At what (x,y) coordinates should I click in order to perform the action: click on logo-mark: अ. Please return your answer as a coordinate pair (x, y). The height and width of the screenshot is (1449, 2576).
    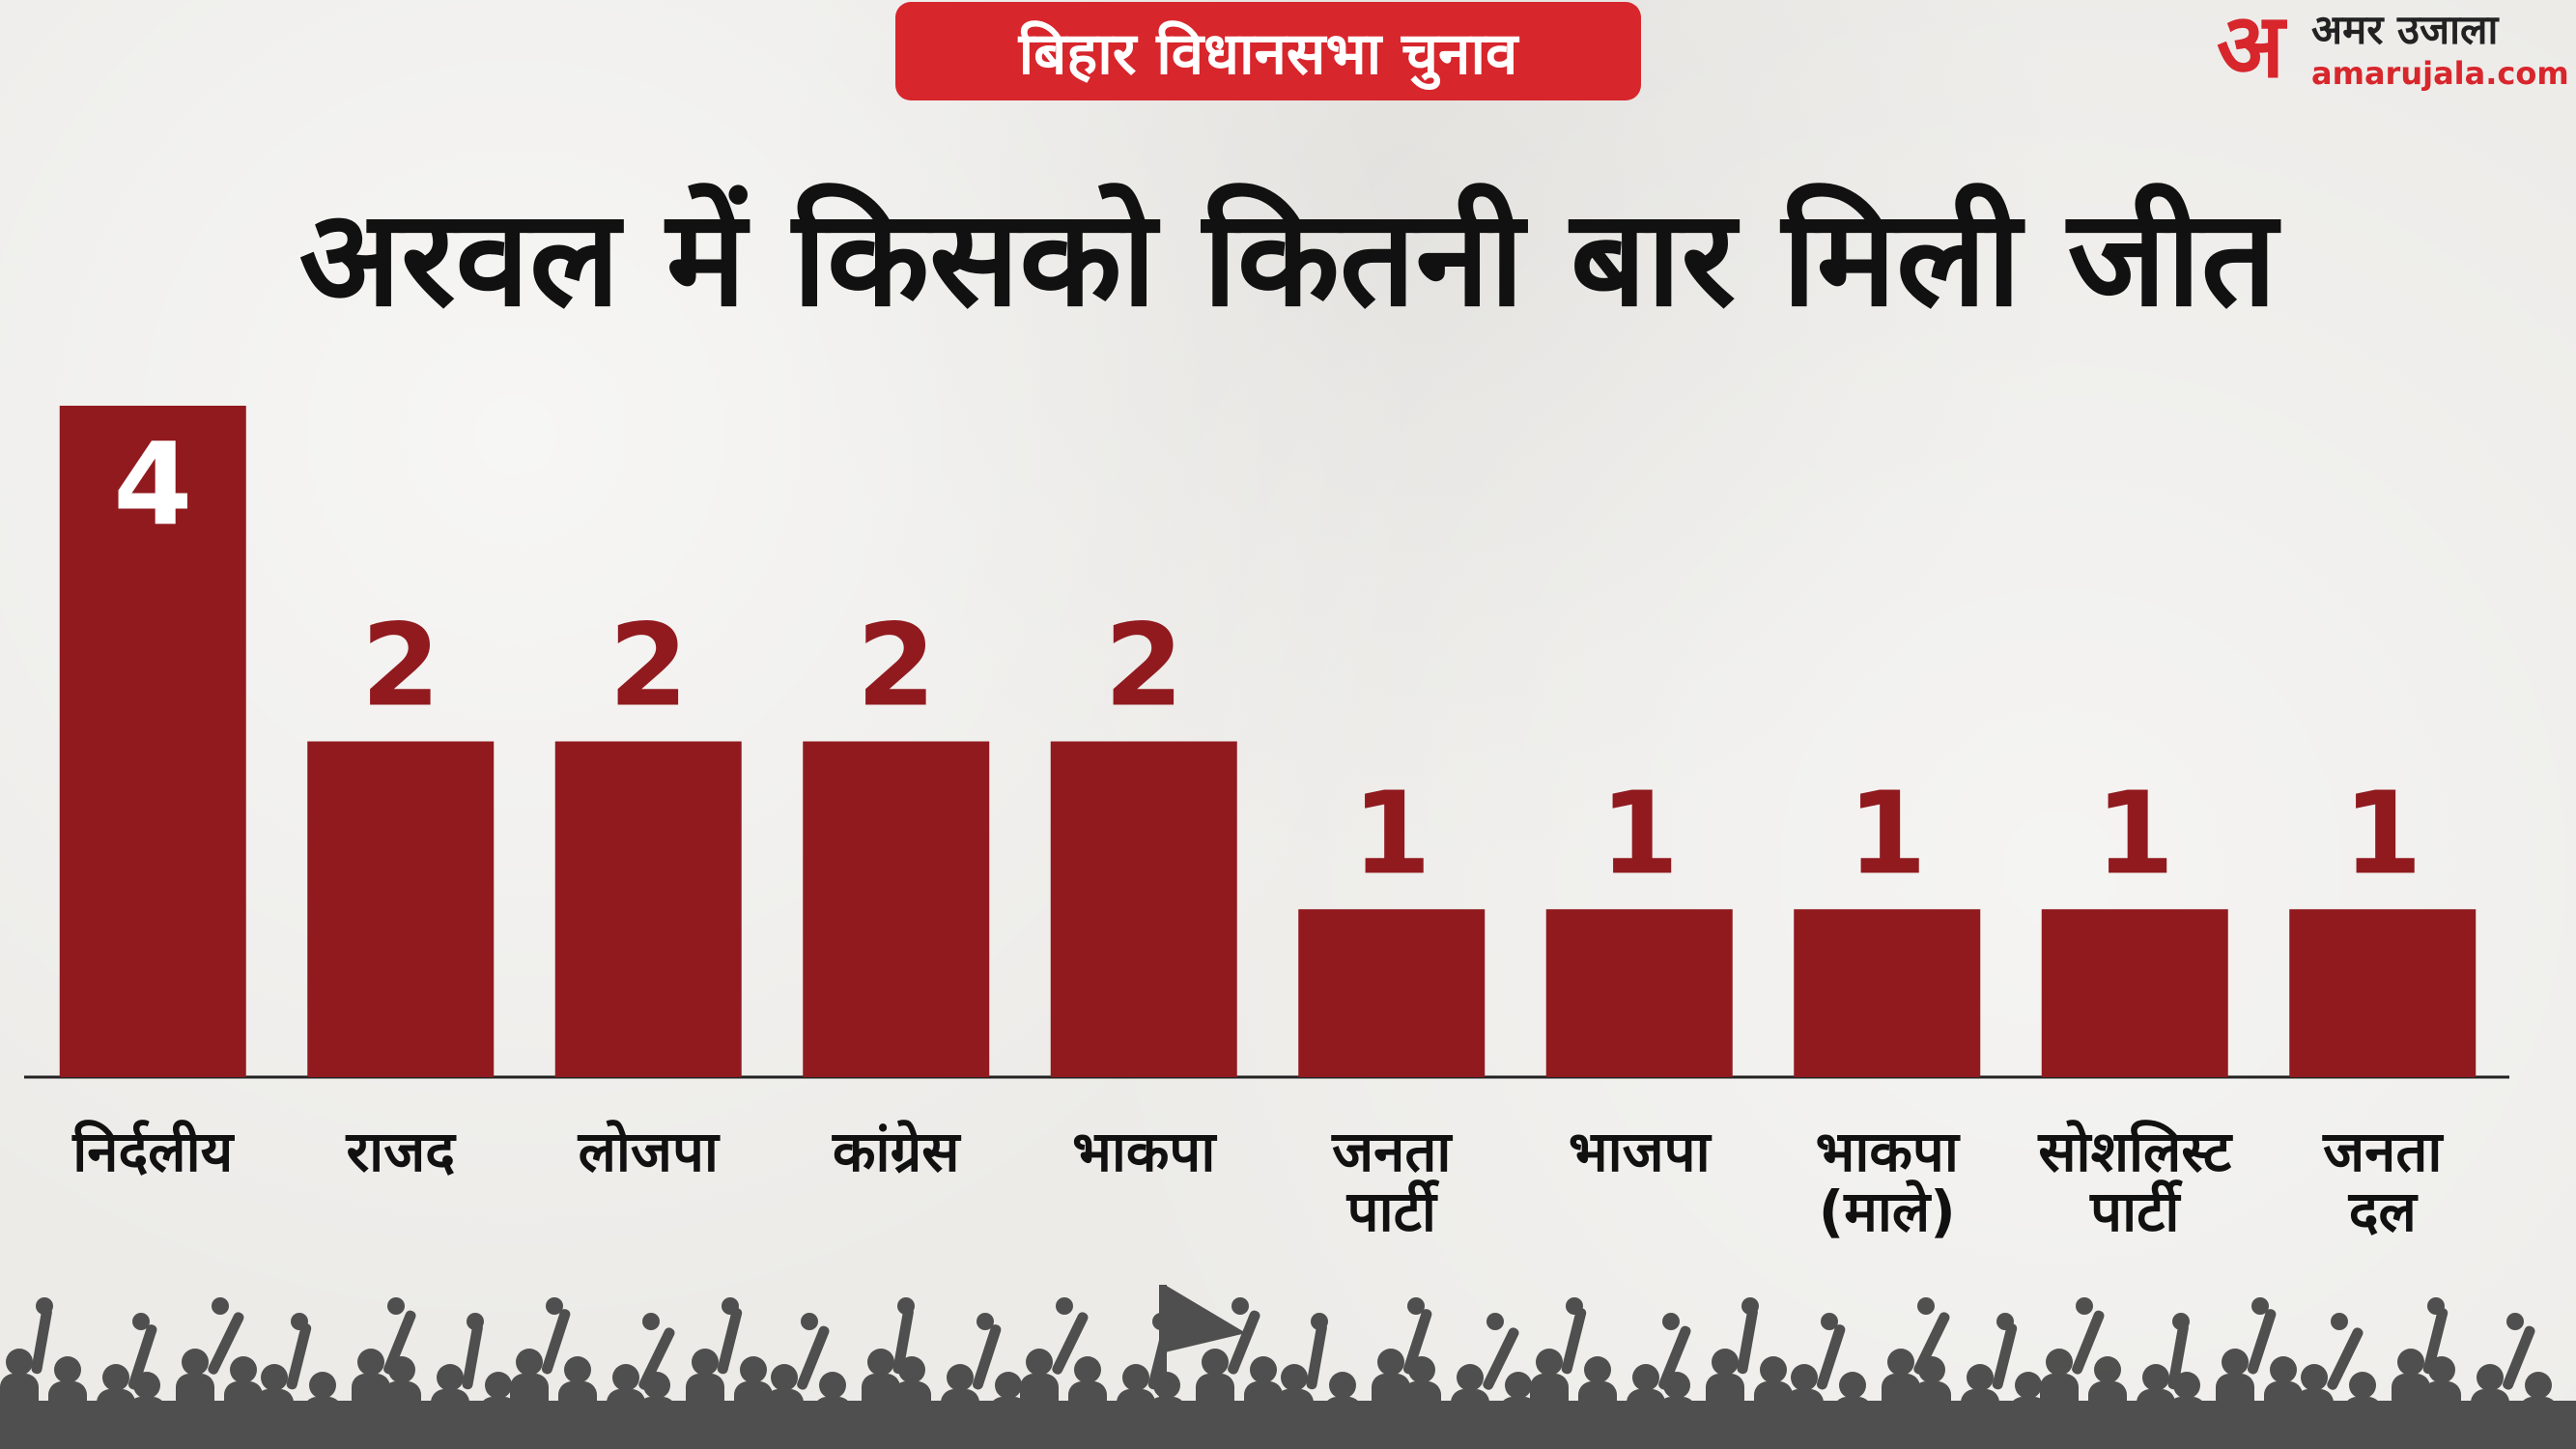
    Looking at the image, I should click on (2250, 49).